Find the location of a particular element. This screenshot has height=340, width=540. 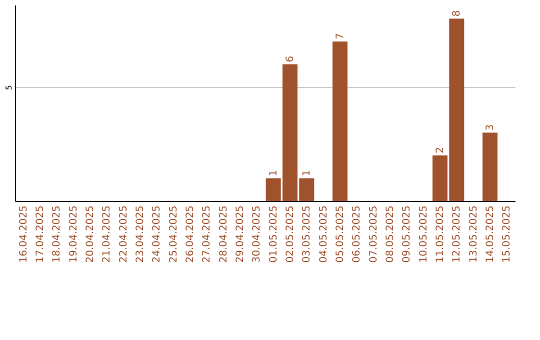

x-tick-label: 19.04.2025 is located at coordinates (74, 234).